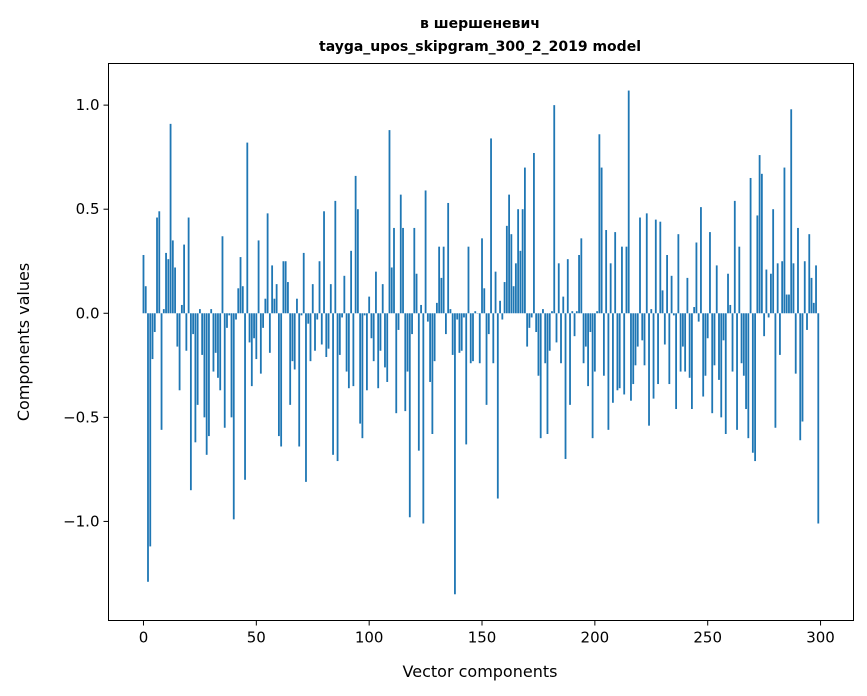 The image size is (867, 696). I want to click on x-tick-label: 50, so click(256, 638).